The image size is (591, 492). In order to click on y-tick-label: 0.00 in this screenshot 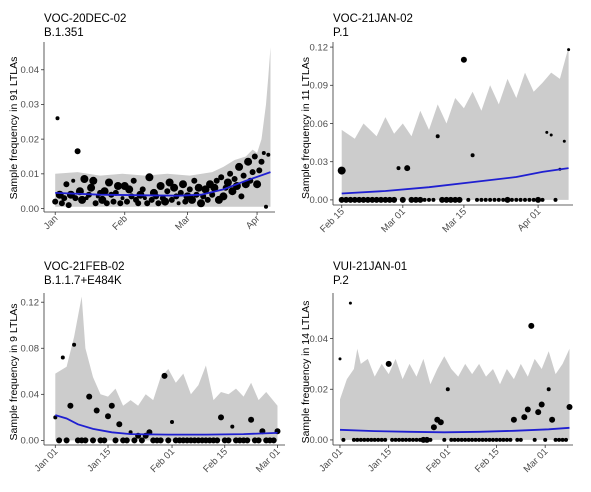, I will do `click(319, 200)`.